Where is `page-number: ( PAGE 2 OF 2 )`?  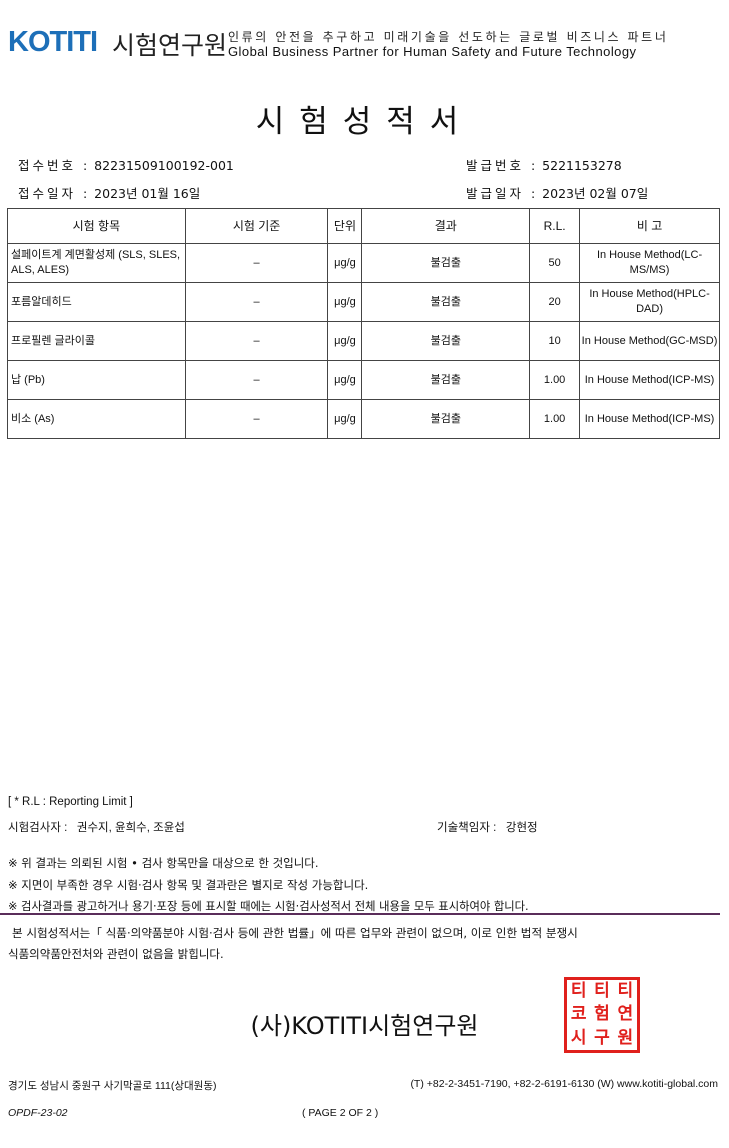 page-number: ( PAGE 2 OF 2 ) is located at coordinates (340, 1113).